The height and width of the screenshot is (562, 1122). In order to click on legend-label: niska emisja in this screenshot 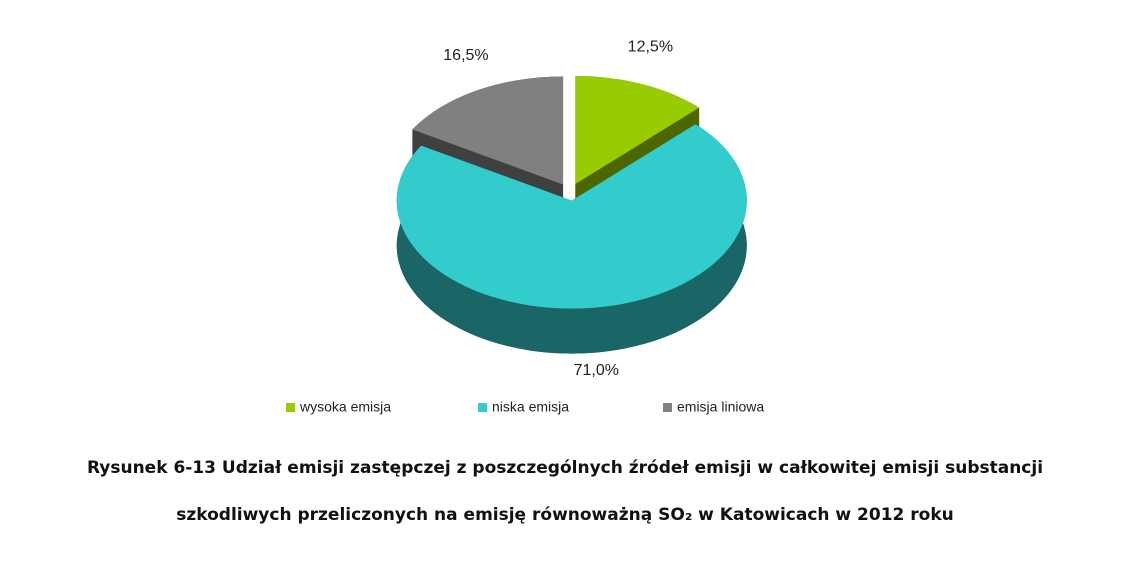, I will do `click(530, 407)`.